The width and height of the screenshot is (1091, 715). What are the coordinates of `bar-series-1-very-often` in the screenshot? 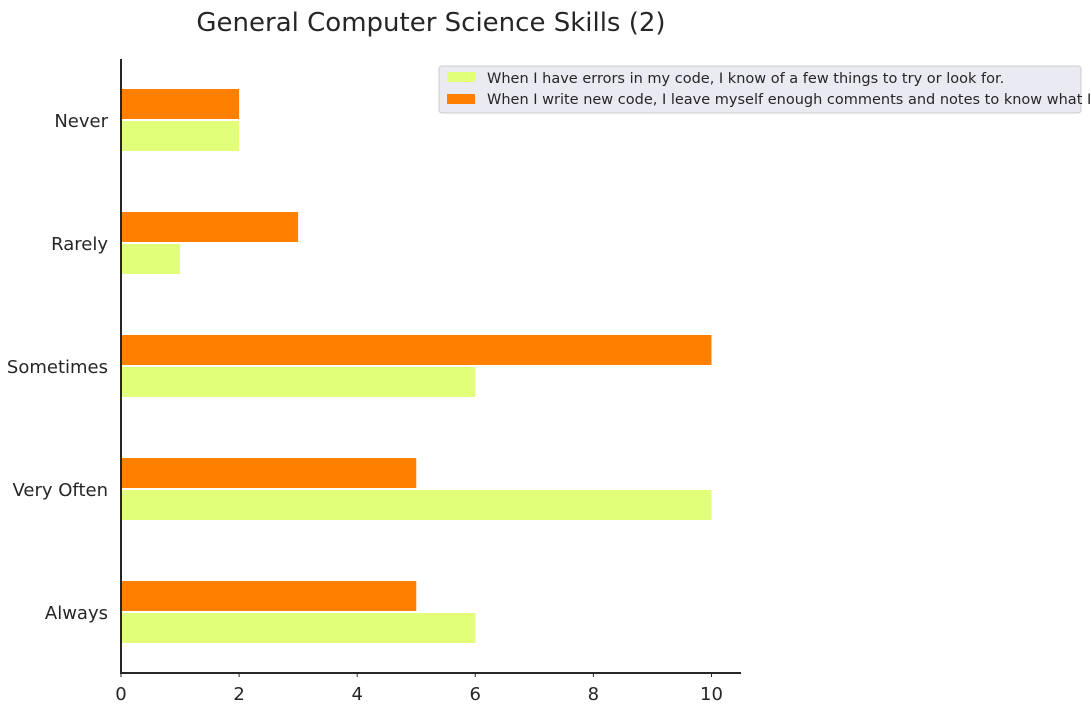 It's located at (416, 505).